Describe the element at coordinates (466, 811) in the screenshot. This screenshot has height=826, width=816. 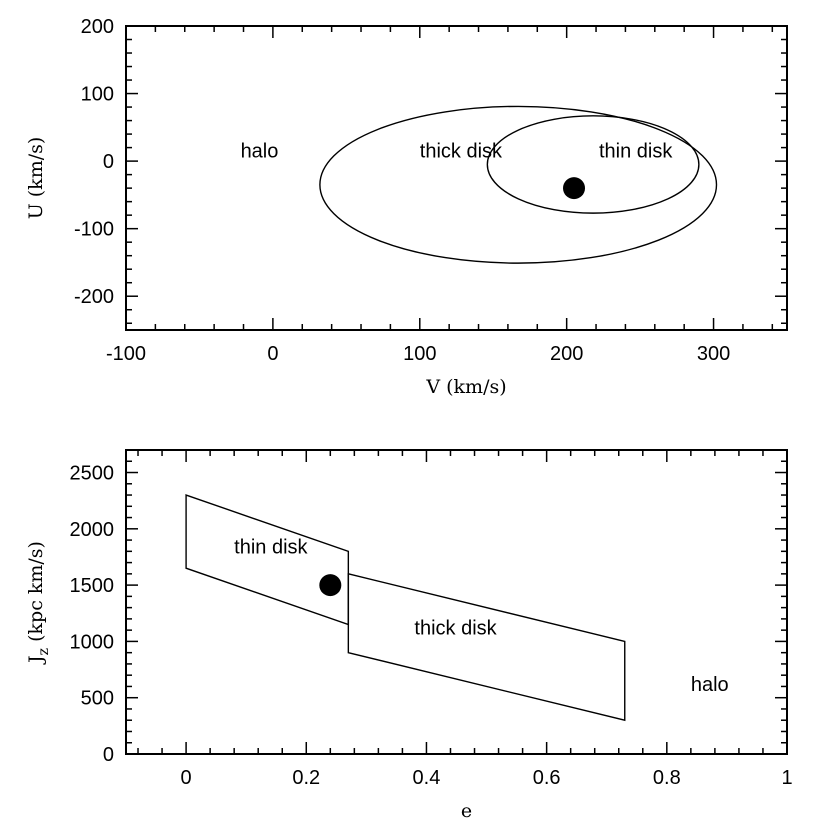
I see `x-axis-title: e` at that location.